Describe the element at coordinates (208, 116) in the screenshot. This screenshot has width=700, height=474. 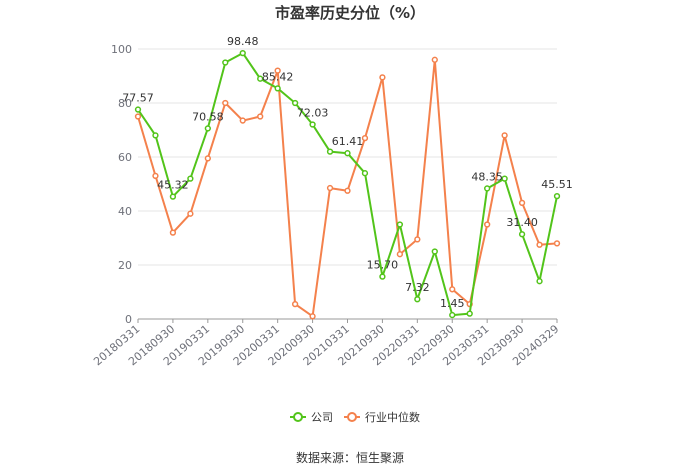
I see `data-label: 70.58` at that location.